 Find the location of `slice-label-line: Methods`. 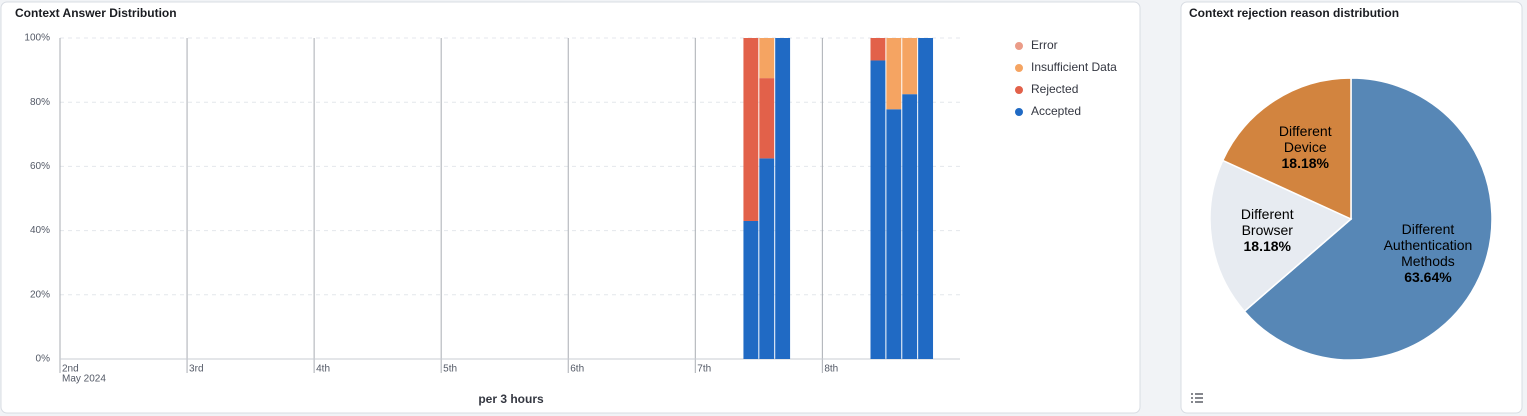

slice-label-line: Methods is located at coordinates (1428, 261).